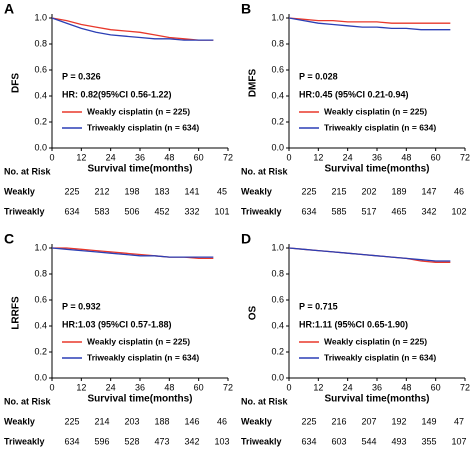 Image resolution: width=474 pixels, height=455 pixels. Describe the element at coordinates (81, 76) in the screenshot. I see `p-value: P = 0.326` at that location.